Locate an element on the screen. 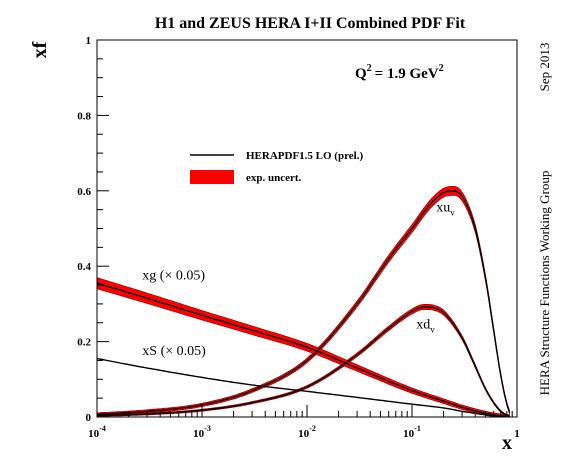 The image size is (567, 475). series-1-label: xdv is located at coordinates (425, 325).